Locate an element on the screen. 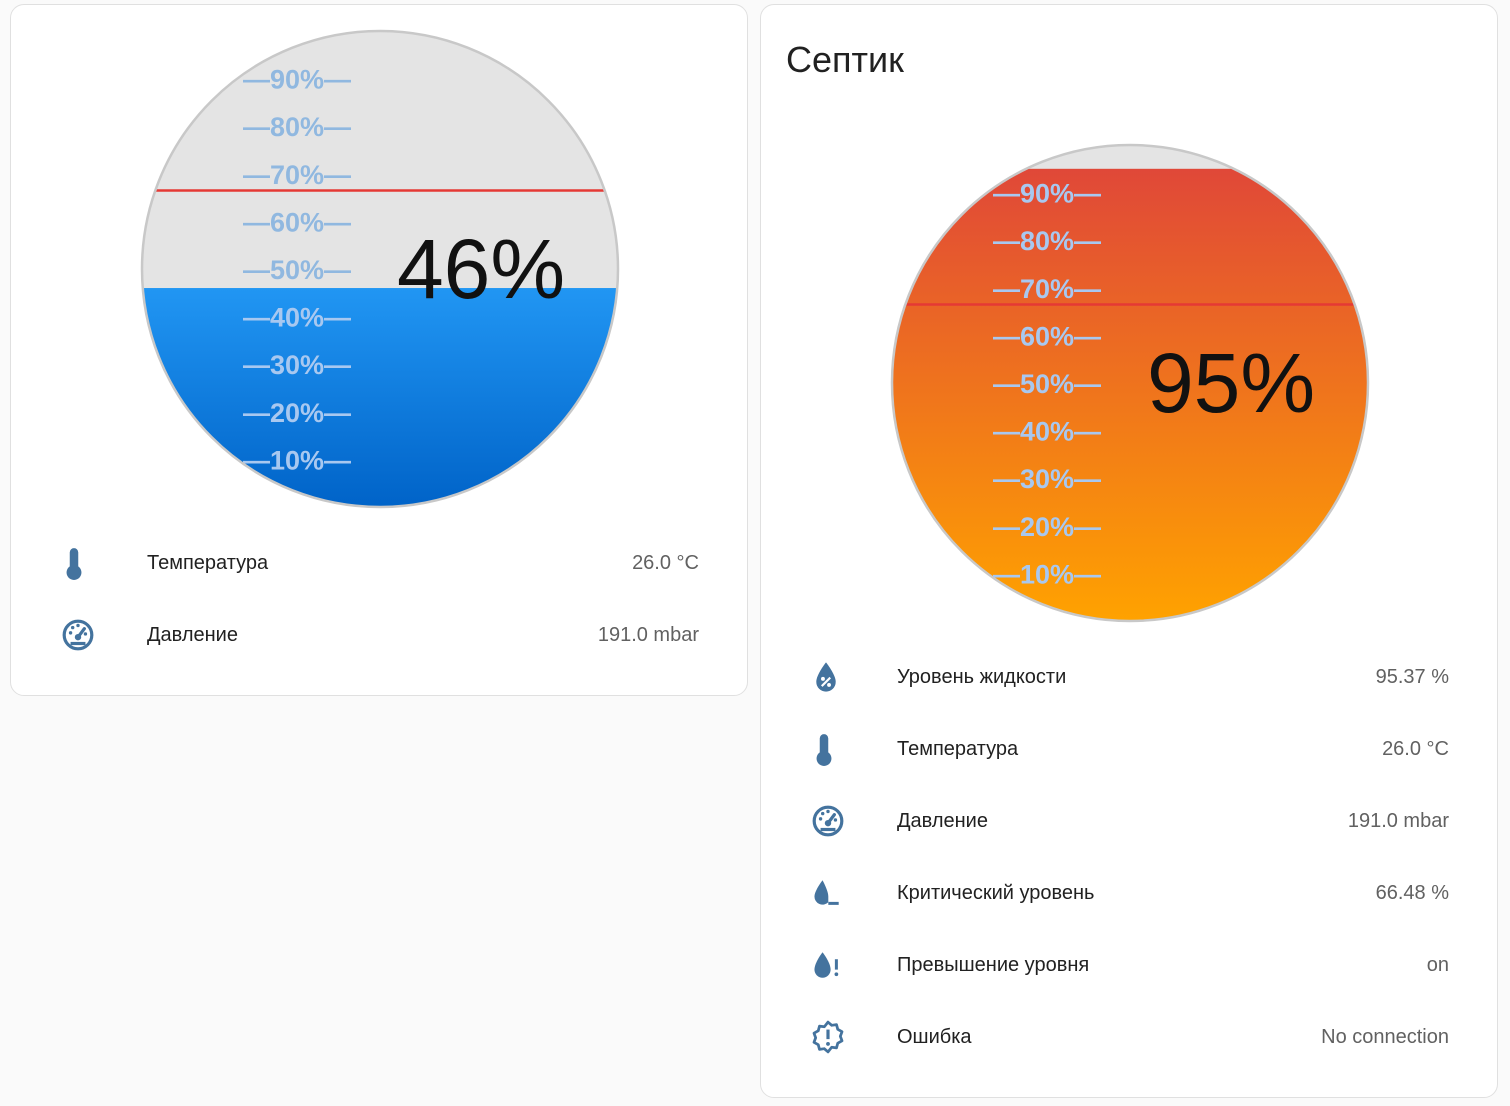 The height and width of the screenshot is (1106, 1510). entity-label: Уровень жидкости is located at coordinates (982, 676).